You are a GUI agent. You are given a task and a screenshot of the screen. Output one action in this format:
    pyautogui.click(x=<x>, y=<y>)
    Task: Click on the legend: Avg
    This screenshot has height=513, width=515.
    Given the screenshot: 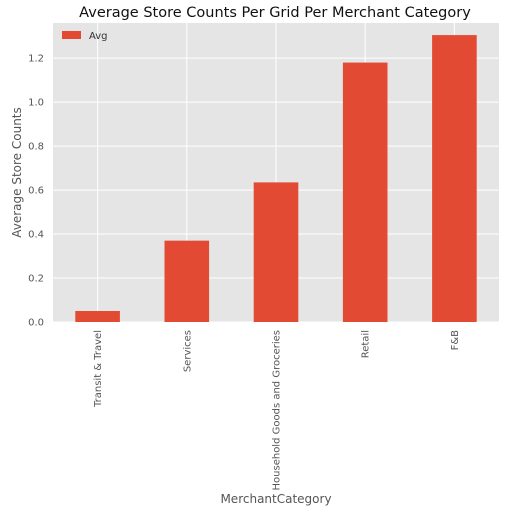 What is the action you would take?
    pyautogui.click(x=85, y=36)
    